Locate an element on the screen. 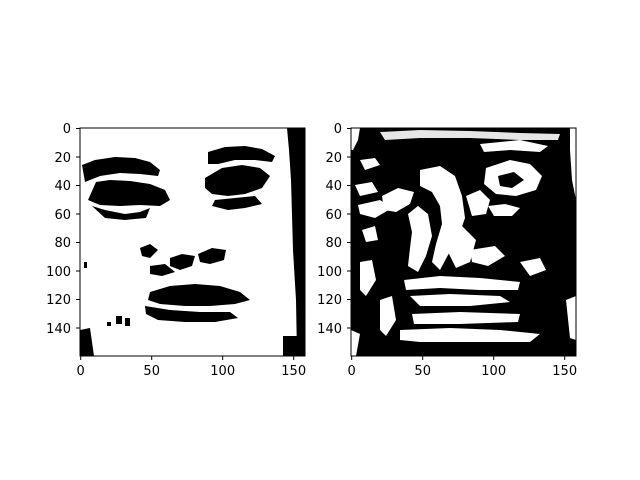  left-ytick-20: 20 is located at coordinates (62, 158).